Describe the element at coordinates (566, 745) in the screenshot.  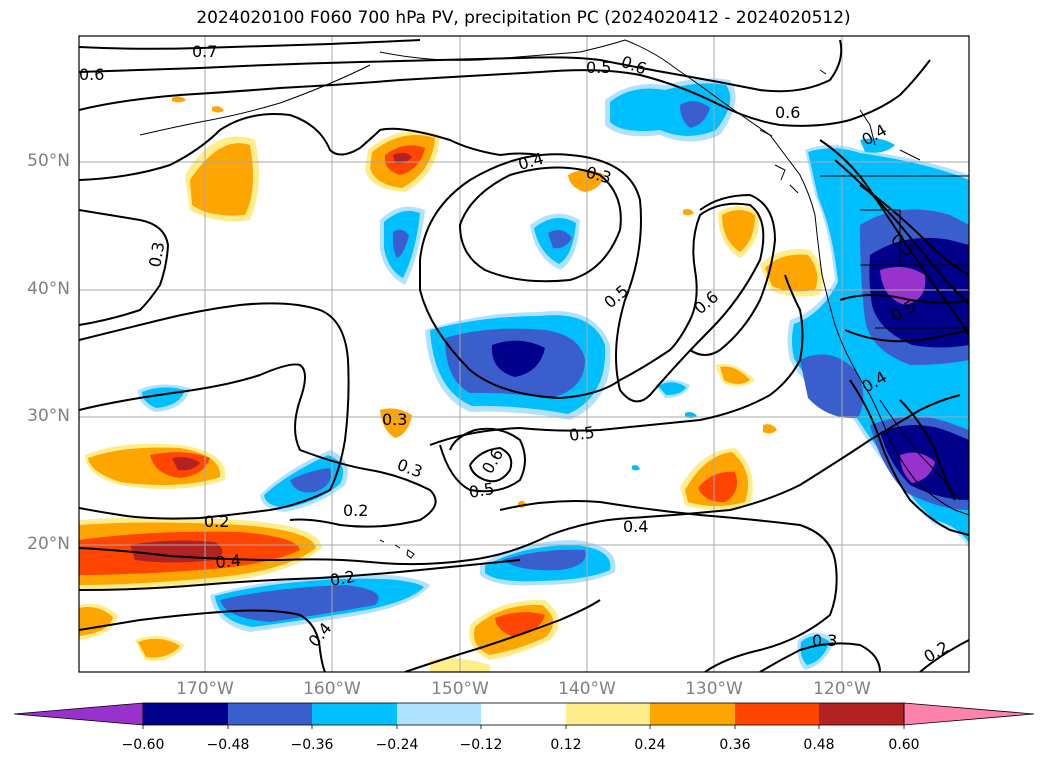
I see `colorbar-tick-label: 0.12` at that location.